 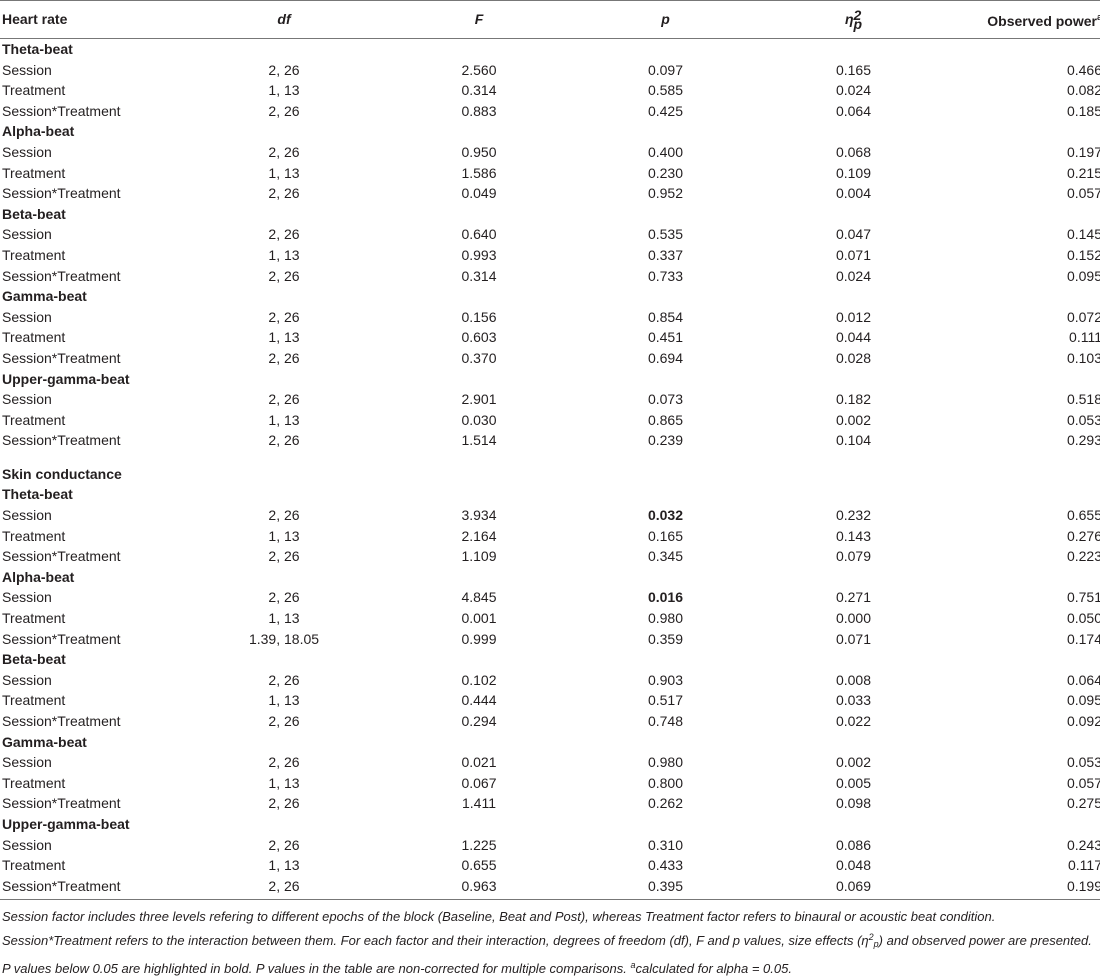 I want to click on f-value: 0.999, so click(x=479, y=638).